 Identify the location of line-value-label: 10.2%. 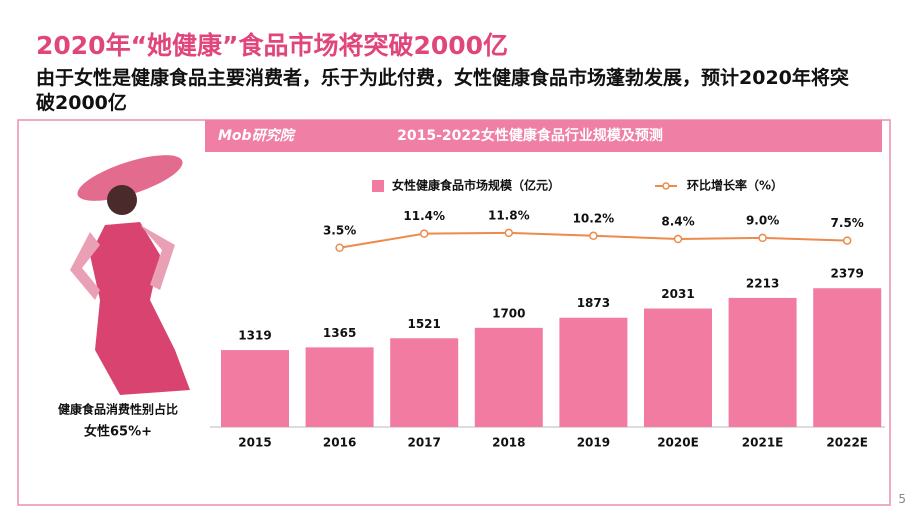
(594, 218).